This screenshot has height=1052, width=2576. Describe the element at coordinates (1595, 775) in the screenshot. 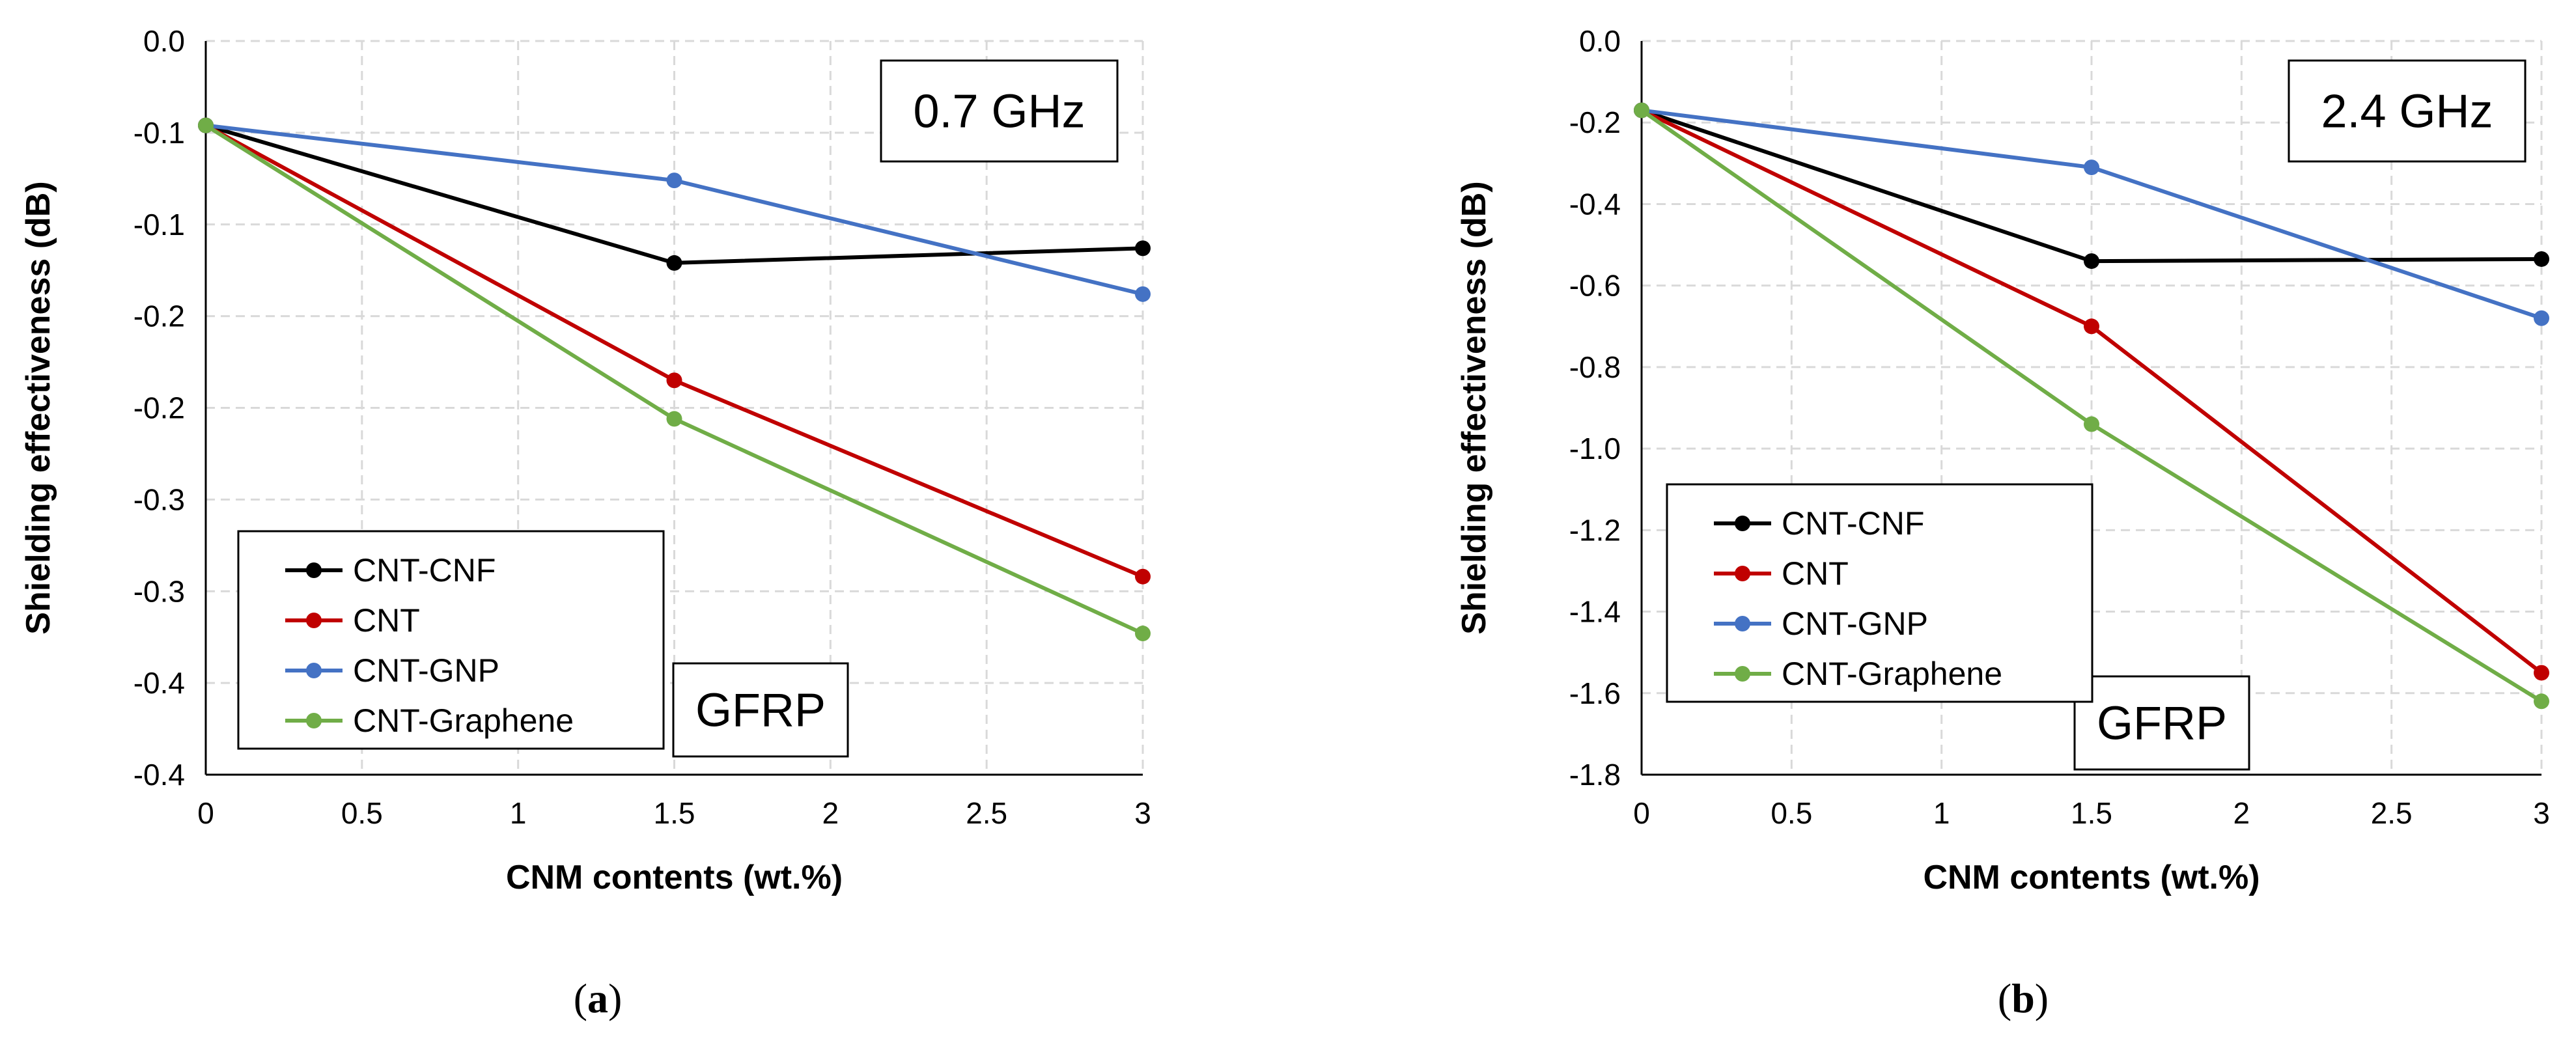

I see `y-tick-label: -1.8` at that location.